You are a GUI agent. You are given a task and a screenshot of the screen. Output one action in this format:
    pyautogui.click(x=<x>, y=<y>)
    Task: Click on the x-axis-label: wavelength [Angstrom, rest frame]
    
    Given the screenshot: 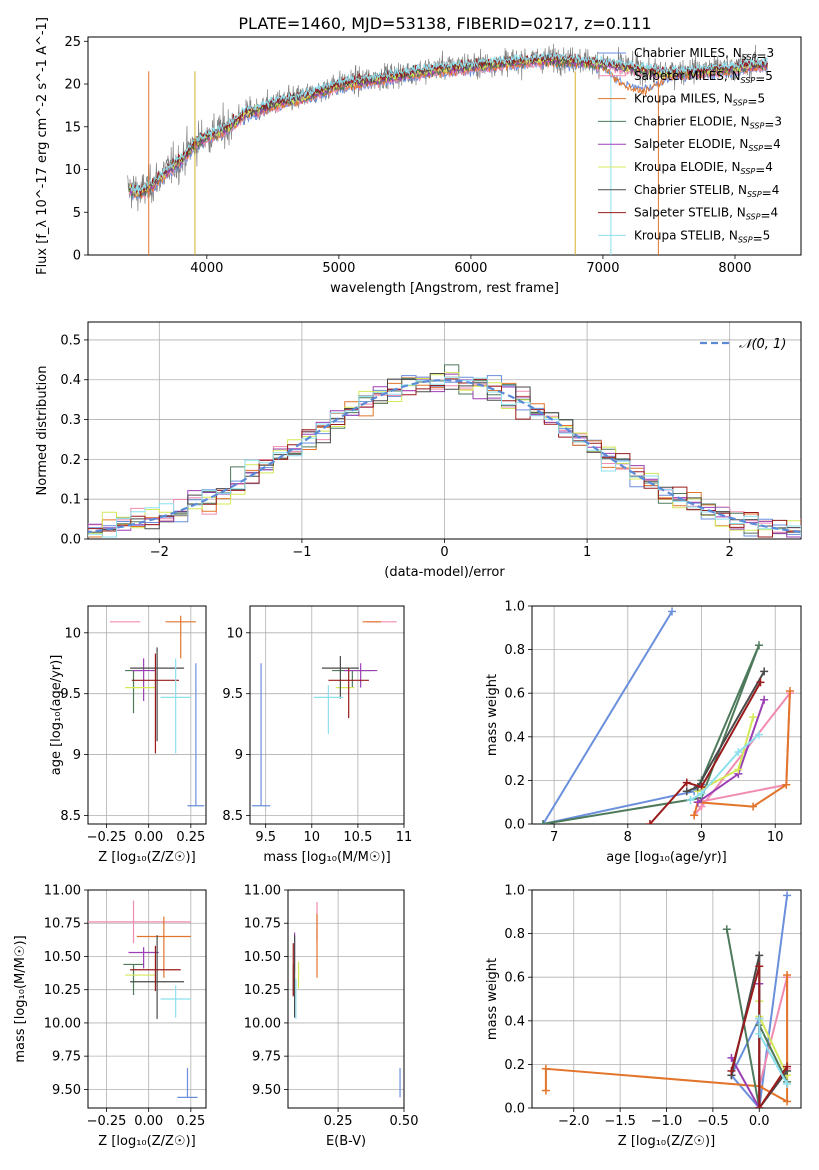 What is the action you would take?
    pyautogui.click(x=444, y=288)
    